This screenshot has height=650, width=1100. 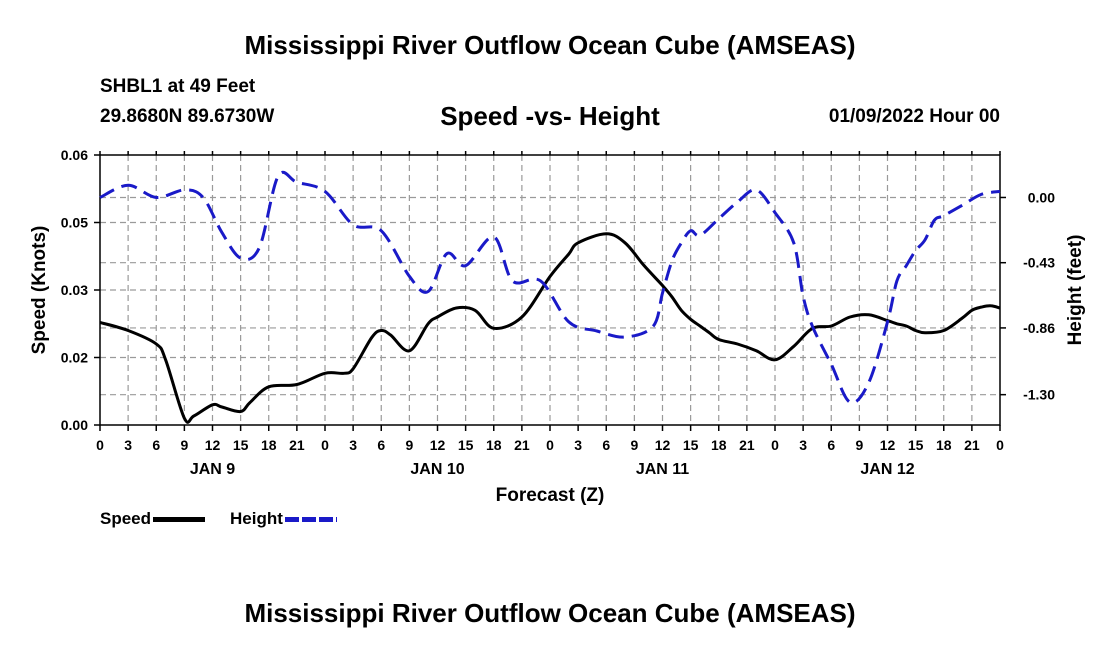 I want to click on station-coordinates: 29.8680N 89.6730W, so click(x=187, y=116).